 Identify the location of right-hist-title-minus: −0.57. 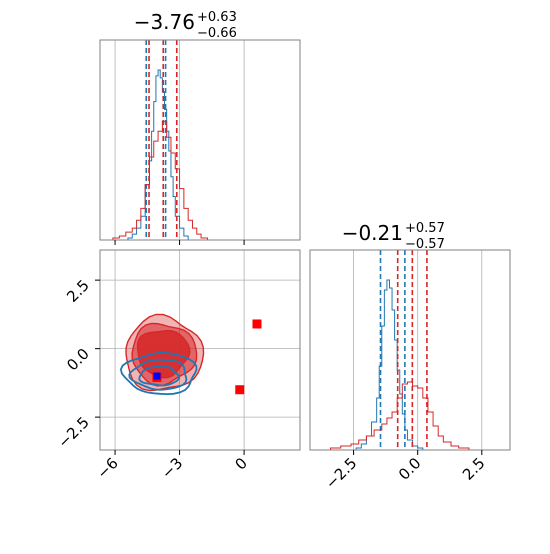
(425, 244).